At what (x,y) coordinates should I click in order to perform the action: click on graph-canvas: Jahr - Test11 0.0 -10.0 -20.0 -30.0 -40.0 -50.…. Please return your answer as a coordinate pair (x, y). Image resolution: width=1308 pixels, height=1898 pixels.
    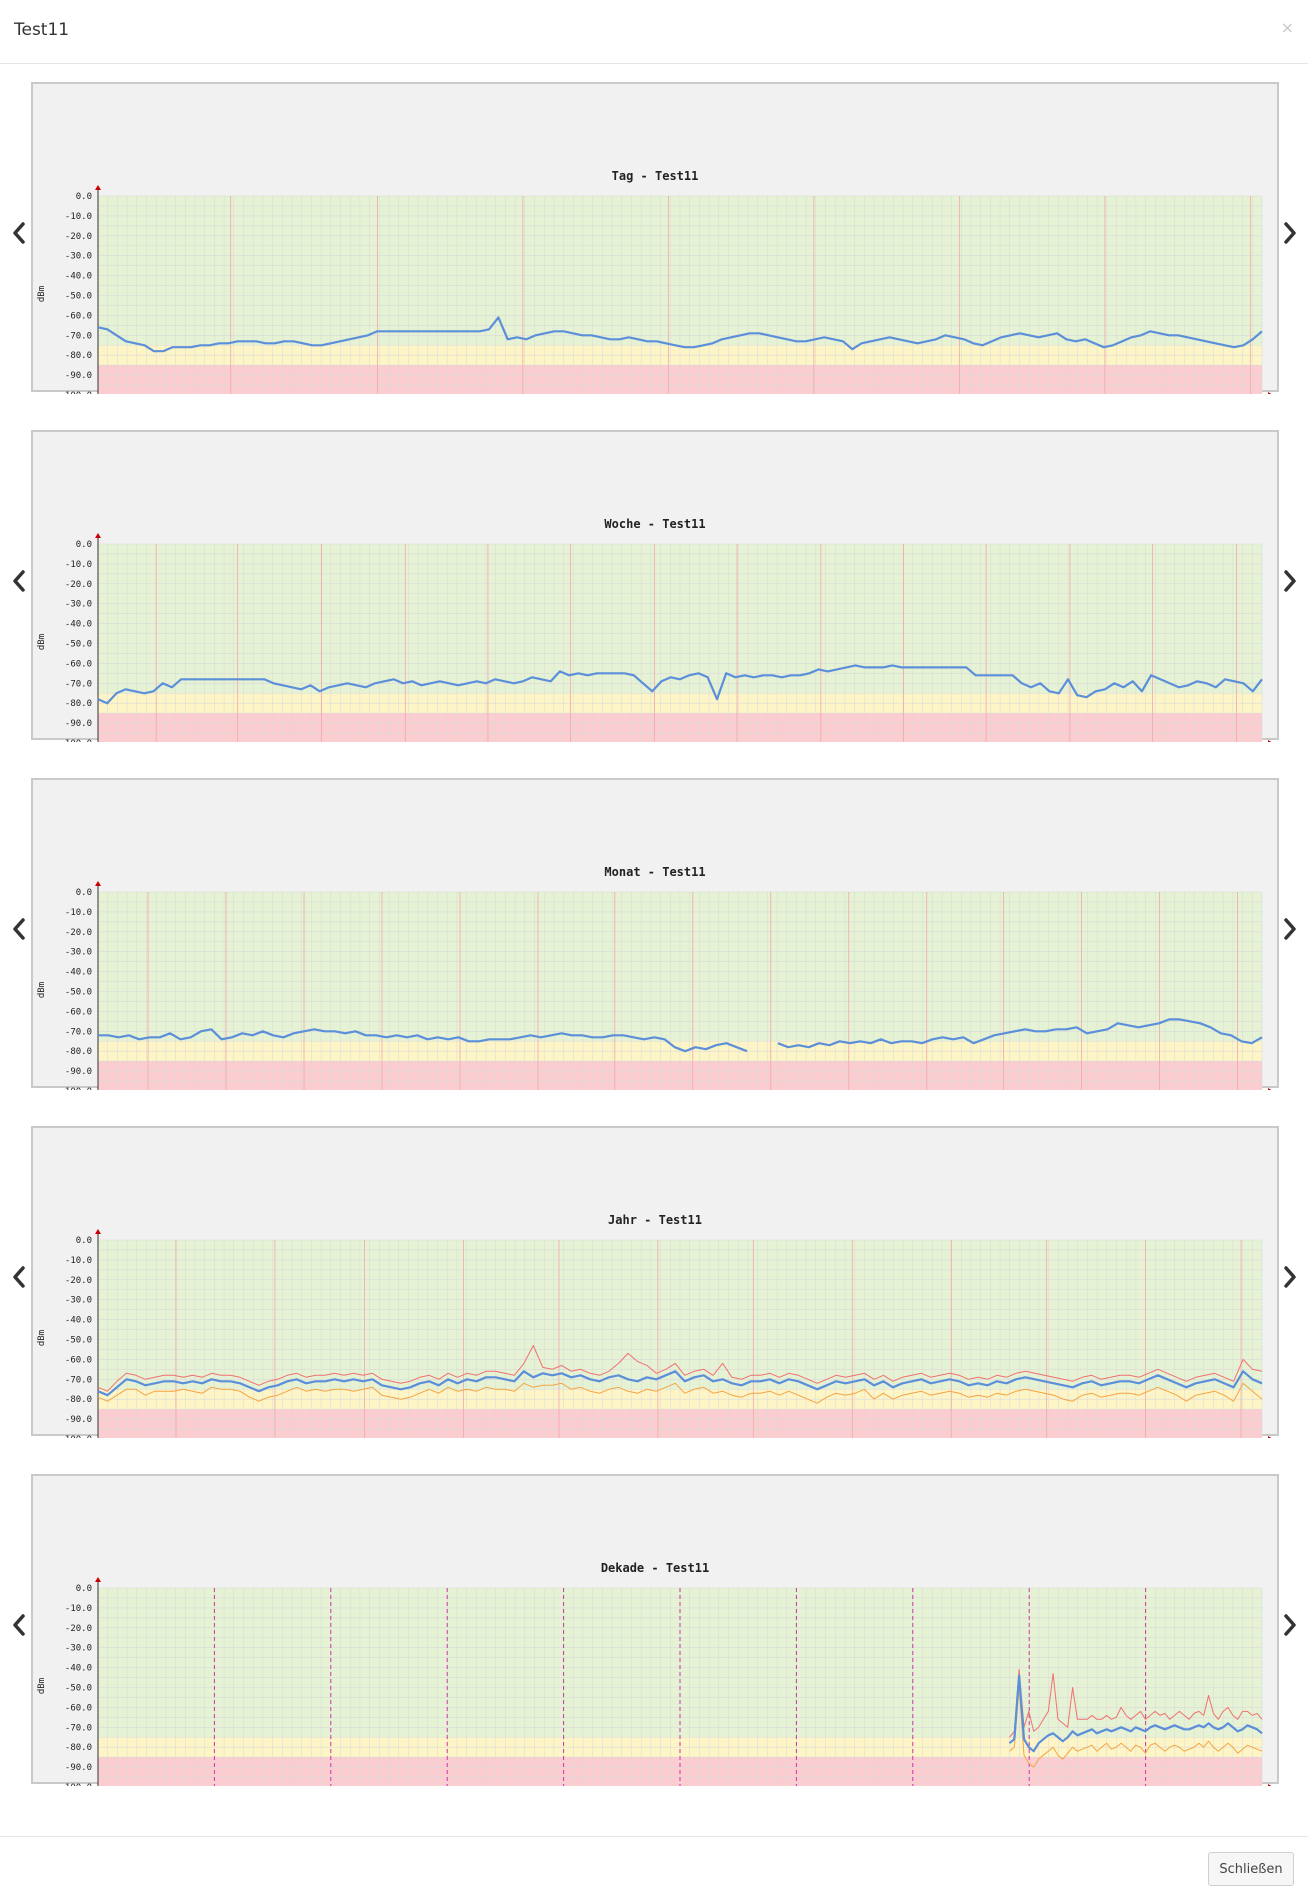
    Looking at the image, I should click on (654, 1325).